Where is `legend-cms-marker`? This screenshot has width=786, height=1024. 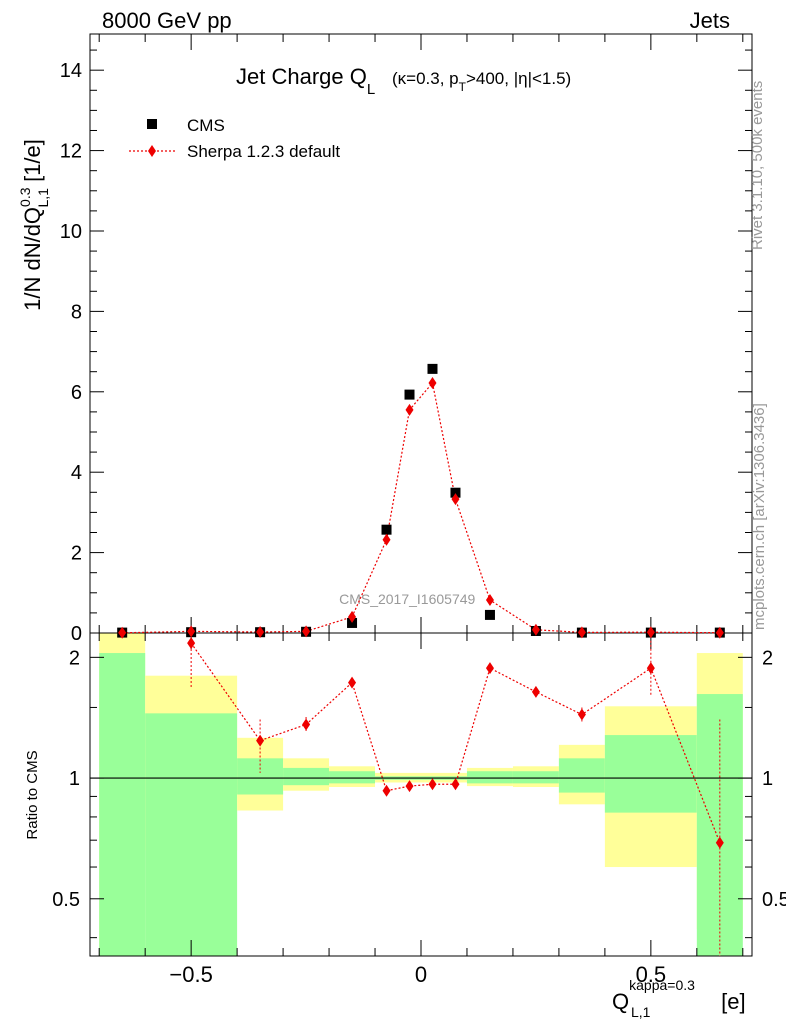
legend-cms-marker is located at coordinates (152, 124).